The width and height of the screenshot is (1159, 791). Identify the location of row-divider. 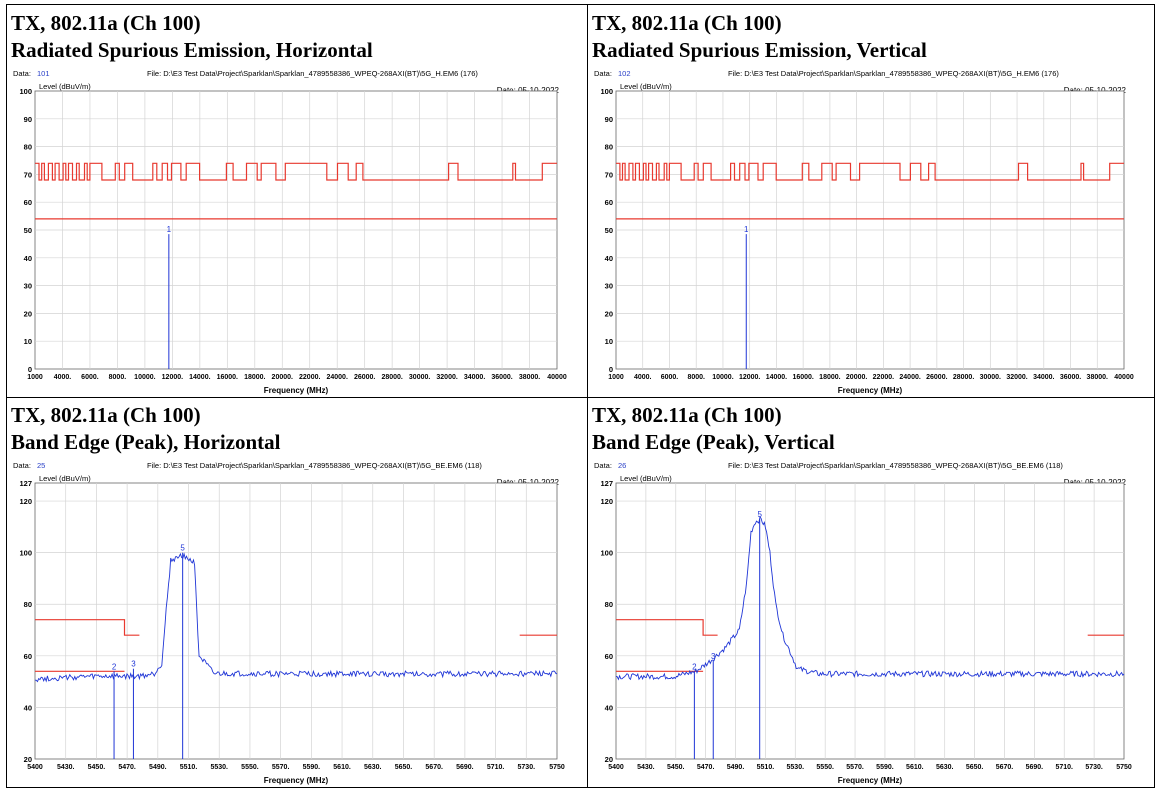
(580, 397).